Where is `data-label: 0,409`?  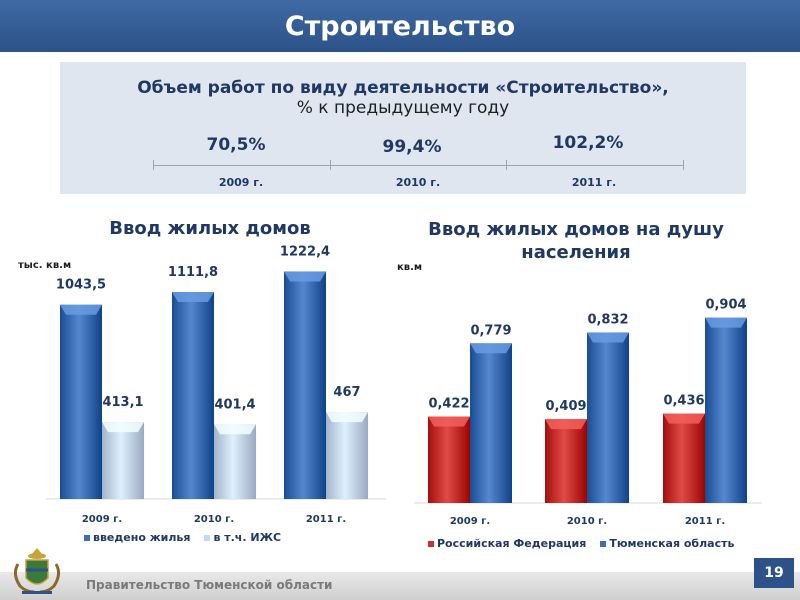
data-label: 0,409 is located at coordinates (565, 406).